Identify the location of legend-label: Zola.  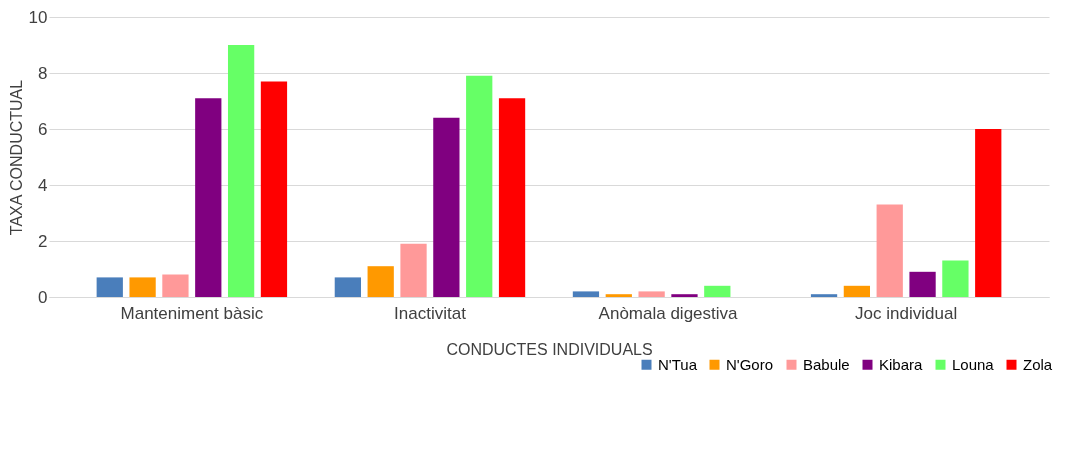
(1038, 364).